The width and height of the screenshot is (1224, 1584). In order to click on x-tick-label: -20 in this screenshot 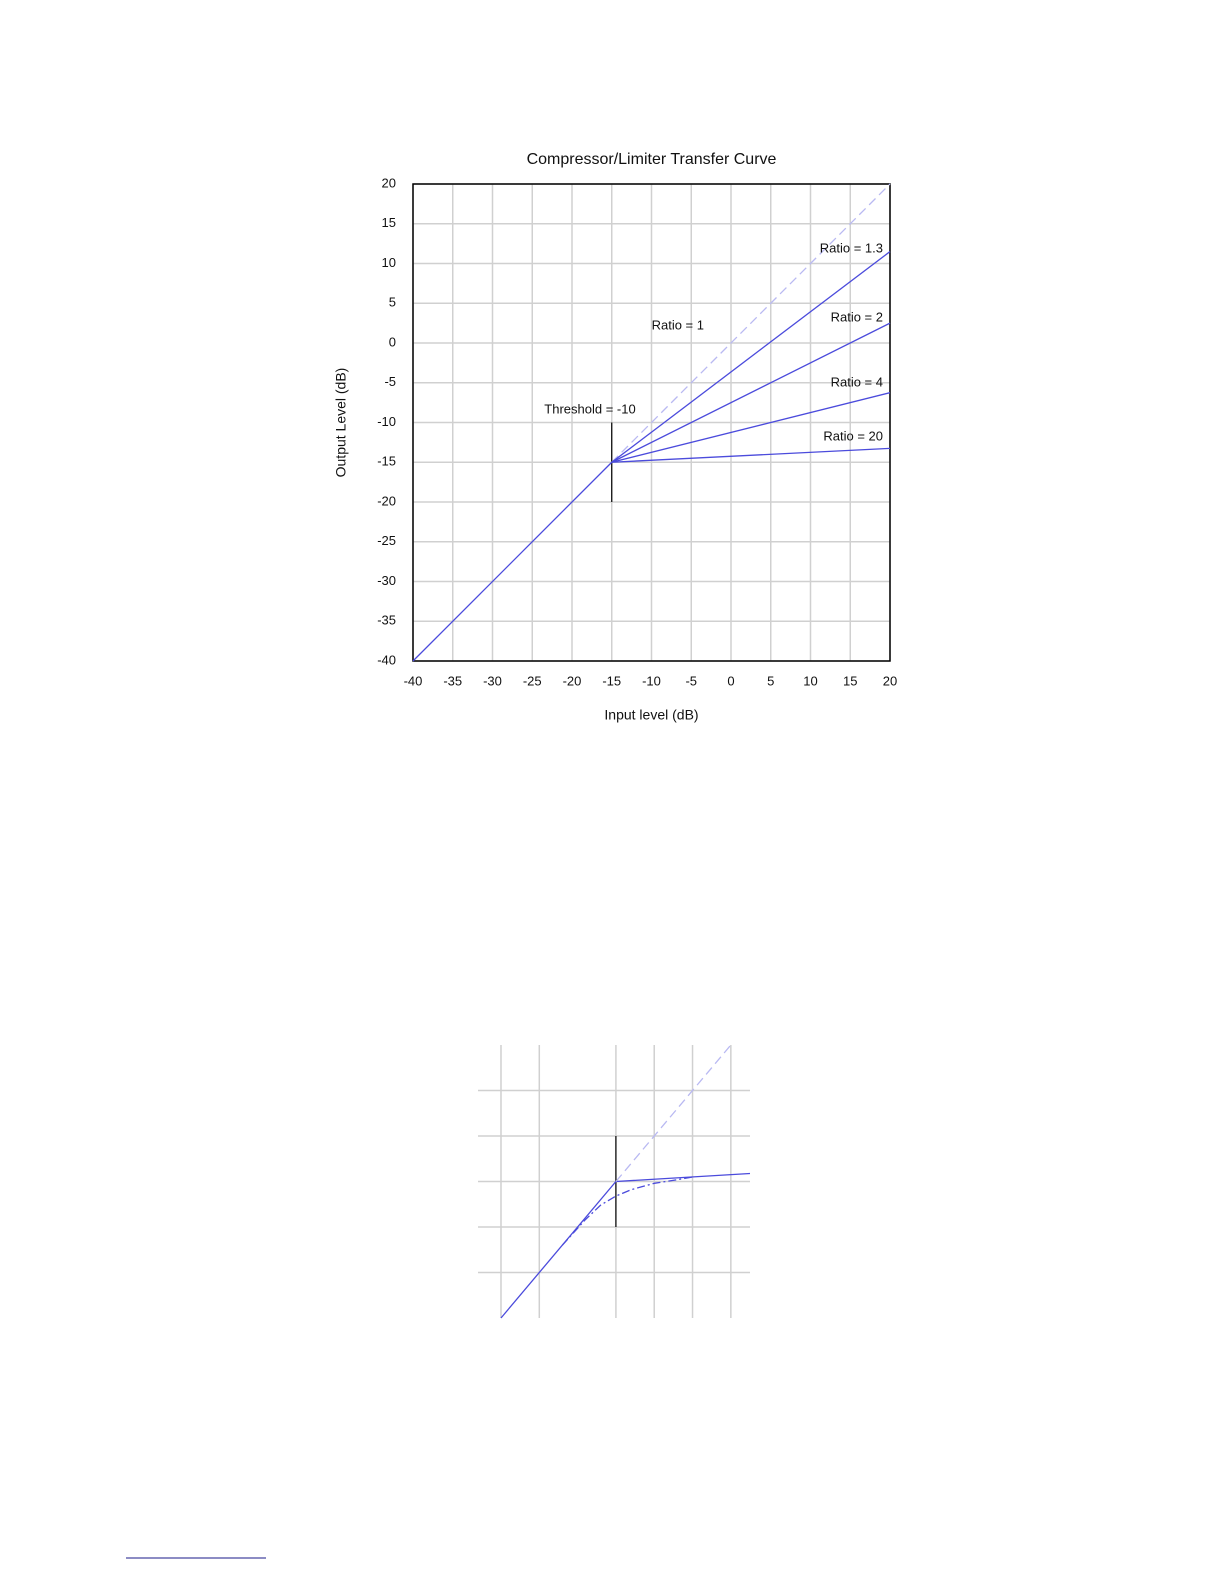, I will do `click(572, 680)`.